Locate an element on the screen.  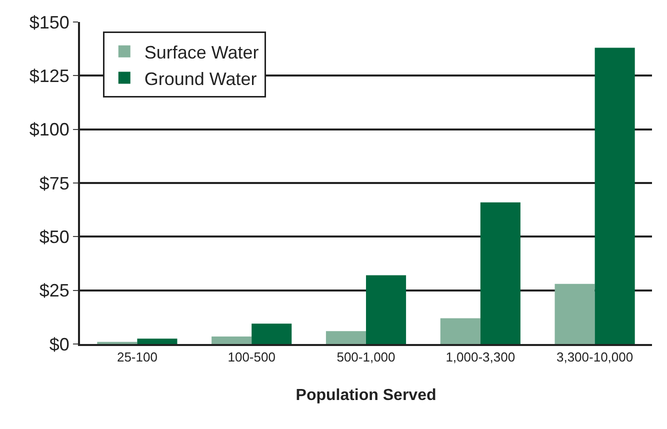
y-tick-label: $75 is located at coordinates (54, 183).